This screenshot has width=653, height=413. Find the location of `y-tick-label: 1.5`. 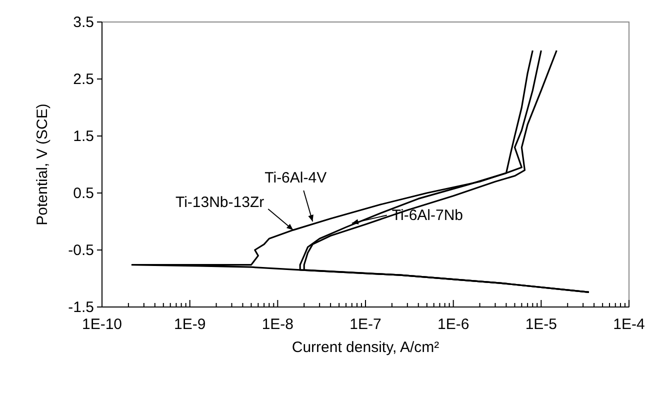

y-tick-label: 1.5 is located at coordinates (83, 136).